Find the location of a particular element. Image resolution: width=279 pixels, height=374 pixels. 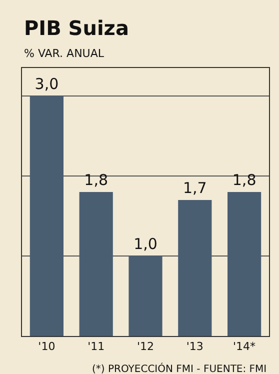

x-tick-label: '12 is located at coordinates (145, 347).